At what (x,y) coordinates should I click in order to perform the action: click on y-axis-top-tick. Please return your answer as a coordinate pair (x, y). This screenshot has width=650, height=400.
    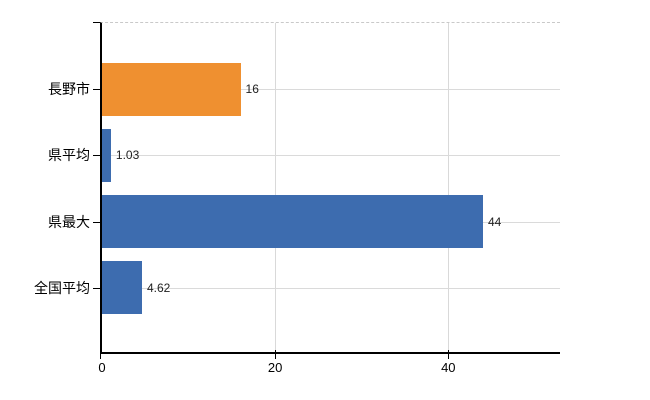
    Looking at the image, I should click on (96, 22).